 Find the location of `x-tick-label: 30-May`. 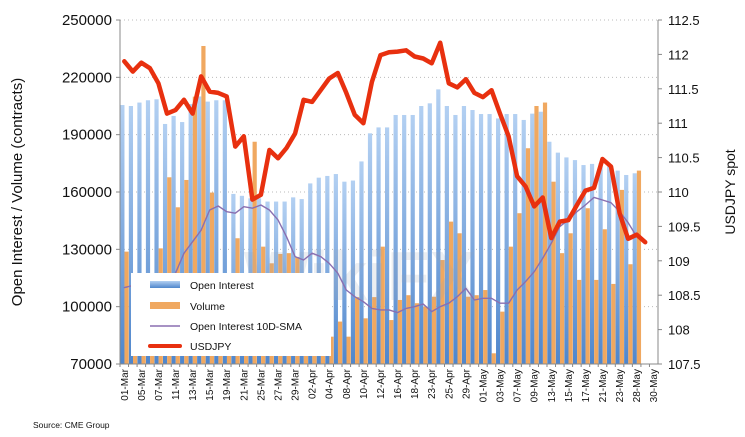

x-tick-label: 30-May is located at coordinates (654, 385).